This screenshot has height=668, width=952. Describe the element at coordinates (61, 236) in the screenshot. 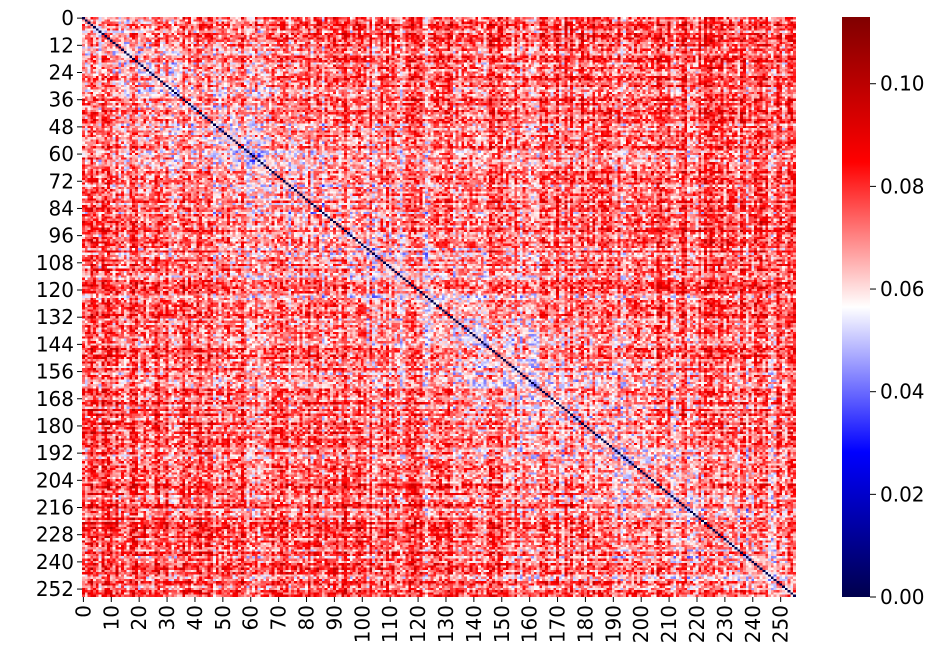

I see `y-tick-label: 96` at that location.